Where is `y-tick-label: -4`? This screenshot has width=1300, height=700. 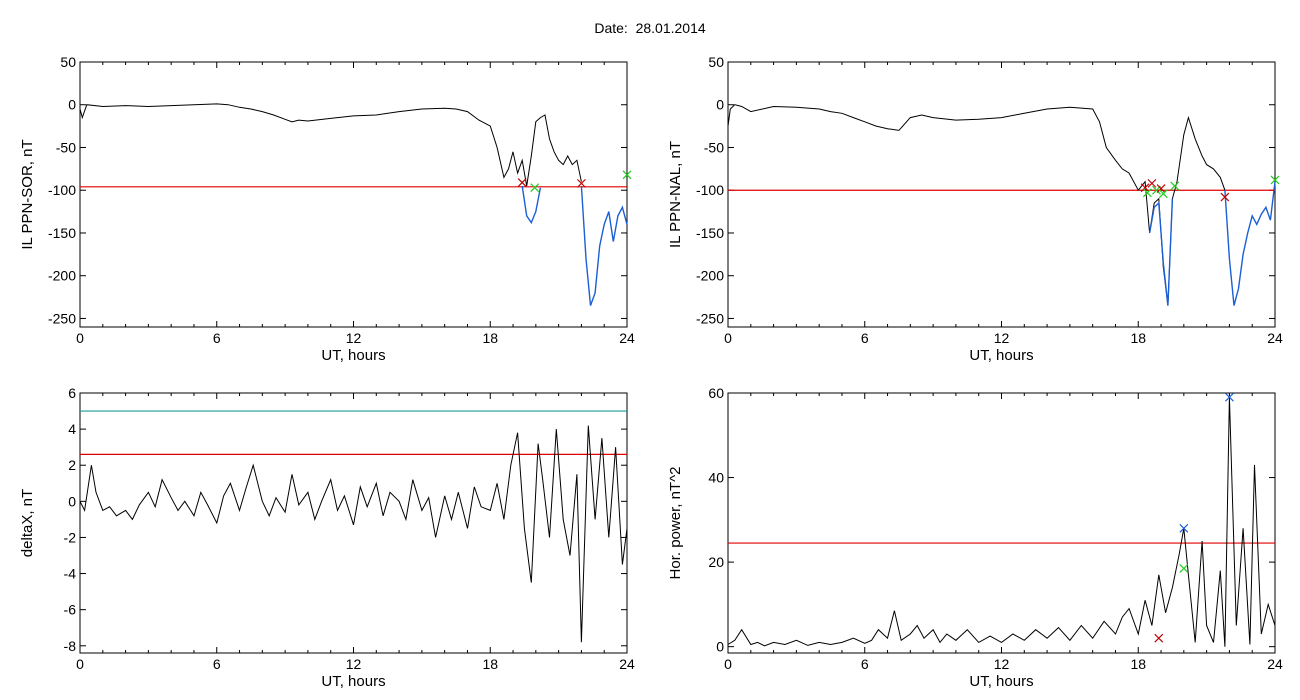 y-tick-label: -4 is located at coordinates (70, 574).